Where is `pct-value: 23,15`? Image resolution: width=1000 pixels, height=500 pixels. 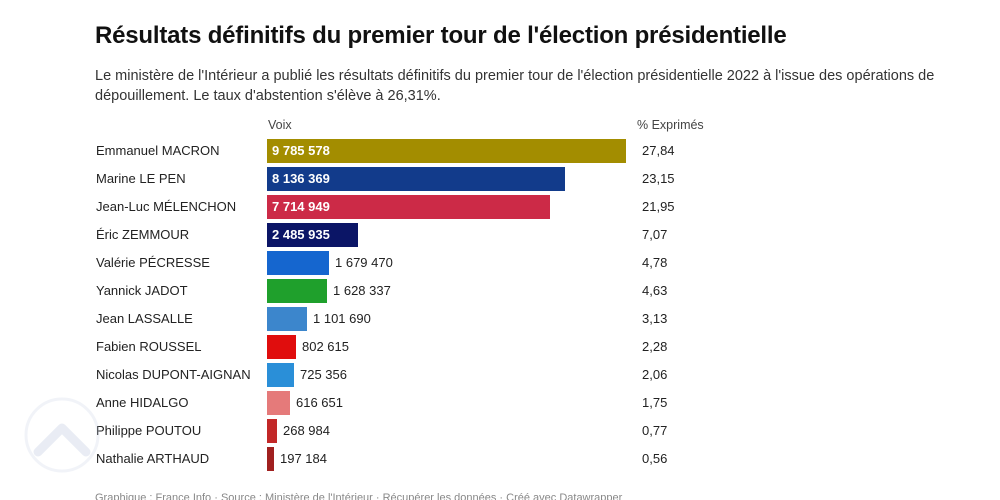 pct-value: 23,15 is located at coordinates (658, 178).